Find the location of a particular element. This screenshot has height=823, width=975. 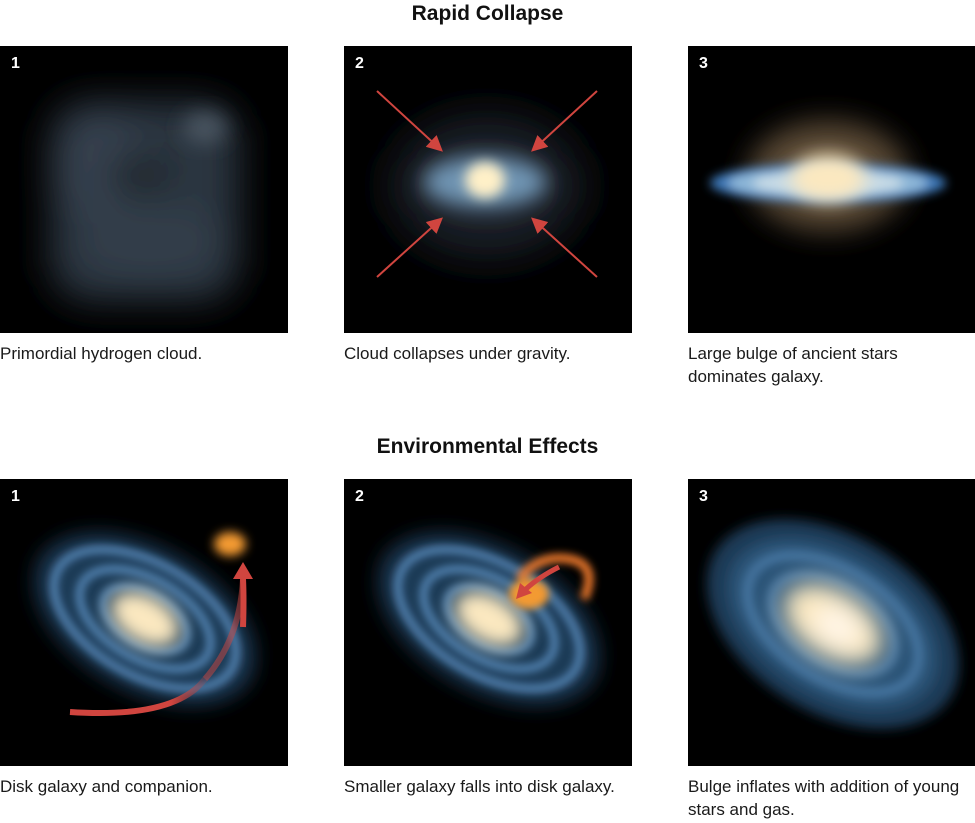

inflated-bulge-illustration is located at coordinates (833, 624).